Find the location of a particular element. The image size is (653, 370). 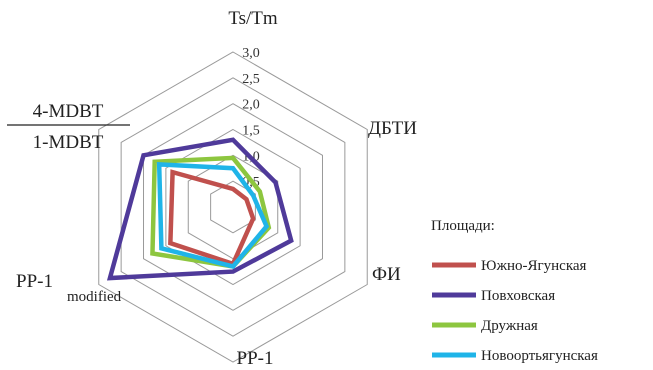

axis-label-pp1-modified-main: PP-1 is located at coordinates (34, 281).